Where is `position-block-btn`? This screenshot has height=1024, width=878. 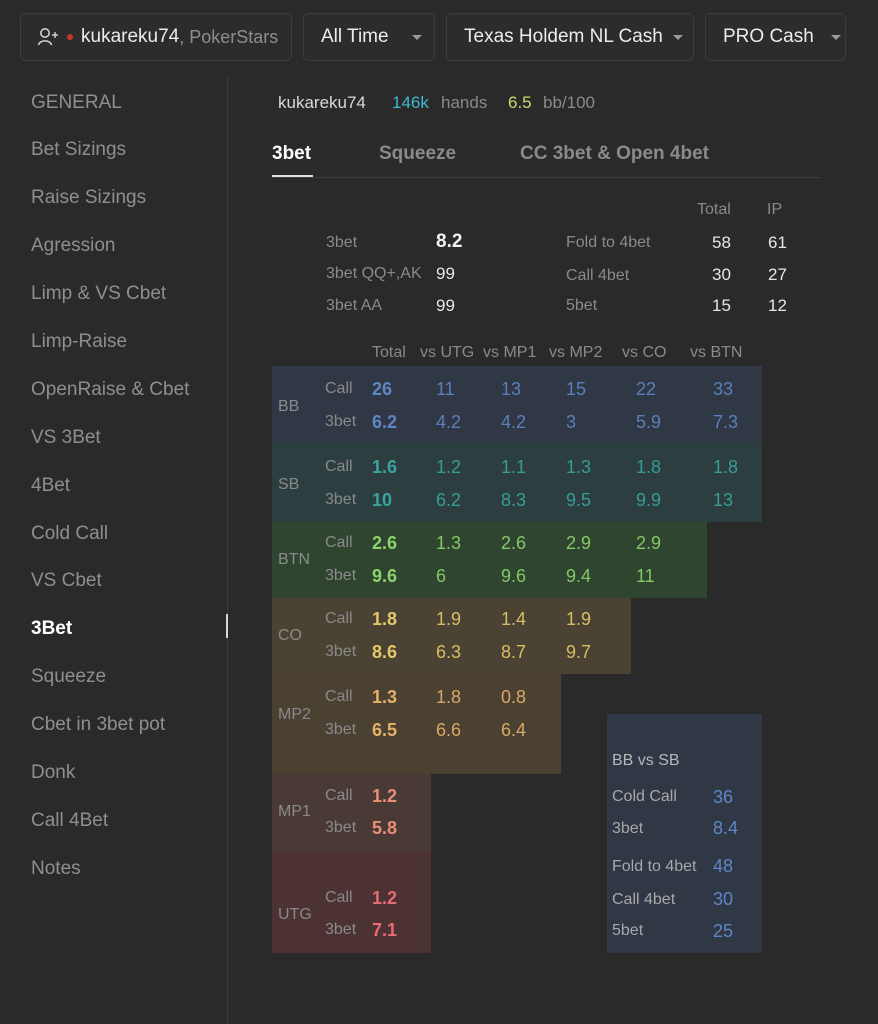 position-block-btn is located at coordinates (489, 560).